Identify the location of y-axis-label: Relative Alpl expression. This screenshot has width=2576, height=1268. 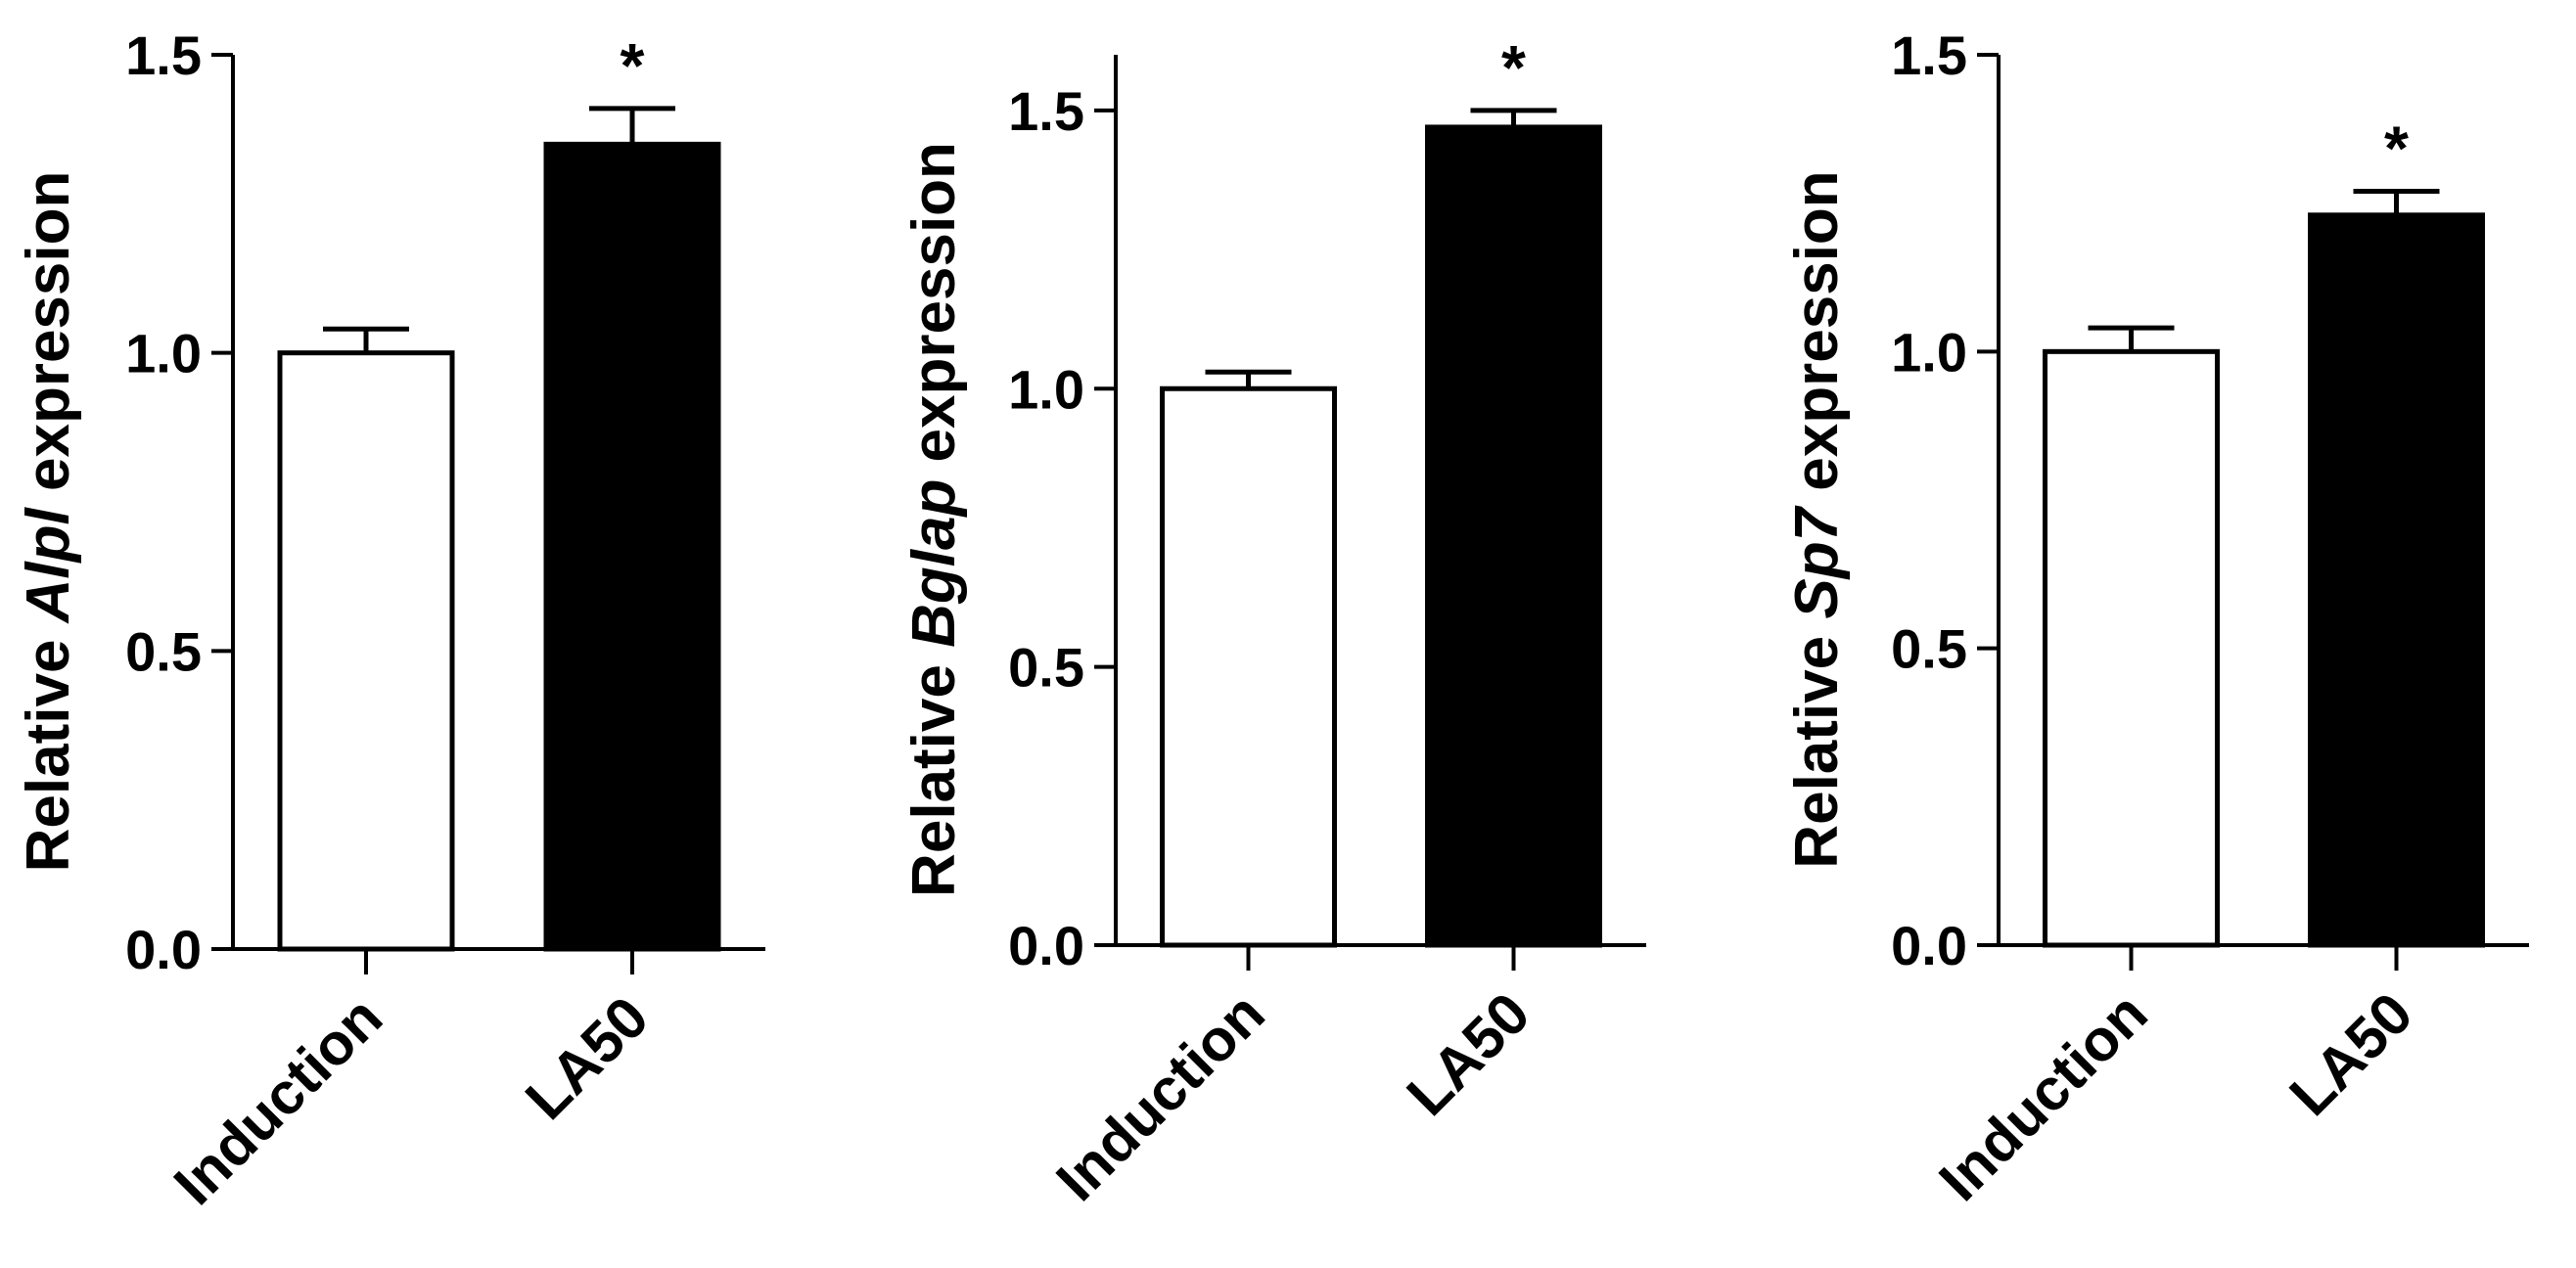
(48, 522).